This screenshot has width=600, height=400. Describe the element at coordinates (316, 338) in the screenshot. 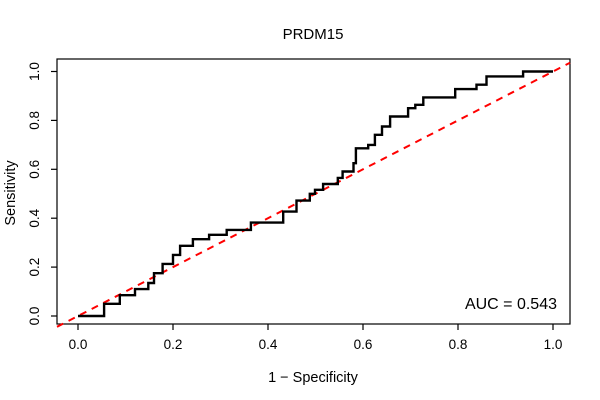

I see `x-axis-ticks: 0.0 0.2 0.4 0.6 0.8 1.0` at that location.